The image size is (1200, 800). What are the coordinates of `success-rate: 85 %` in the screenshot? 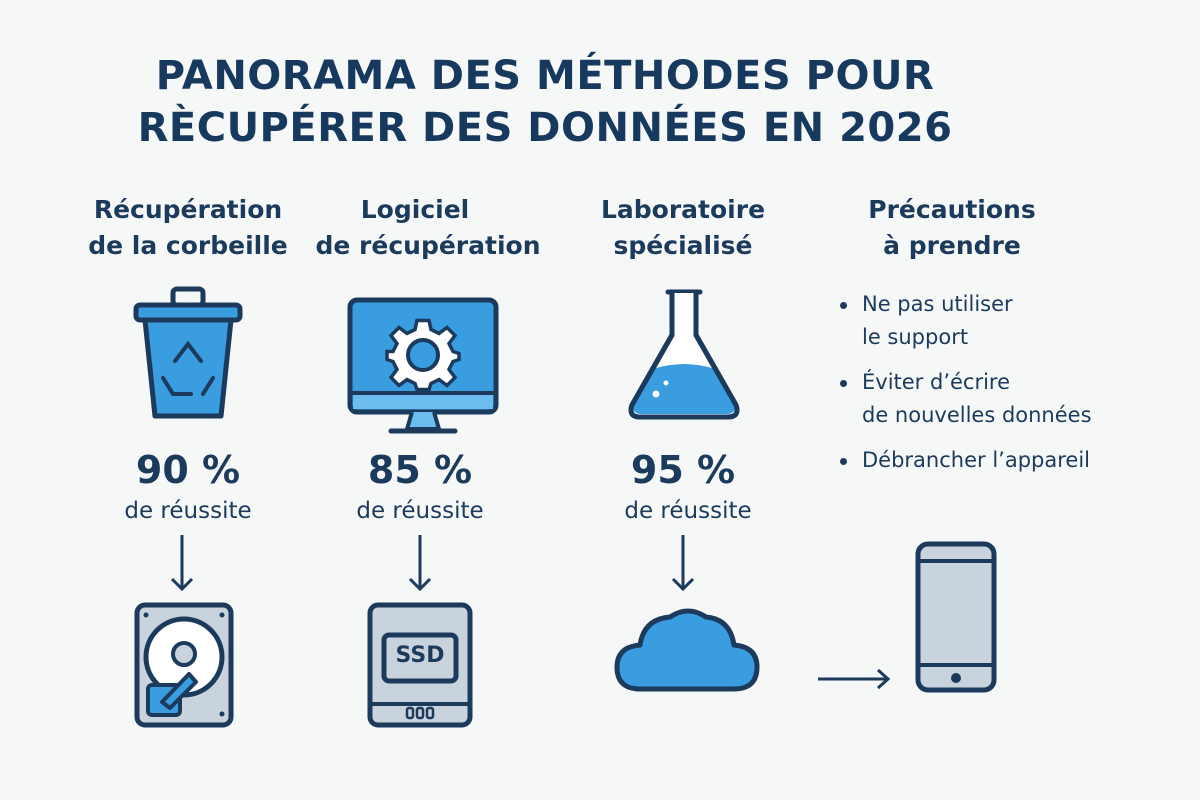 It's located at (420, 470).